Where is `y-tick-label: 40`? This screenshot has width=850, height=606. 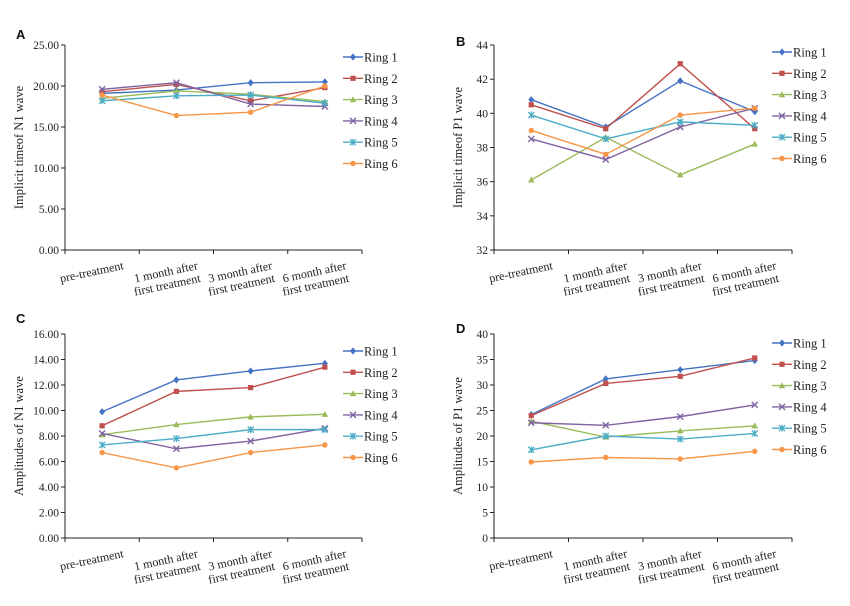
y-tick-label: 40 is located at coordinates (483, 114).